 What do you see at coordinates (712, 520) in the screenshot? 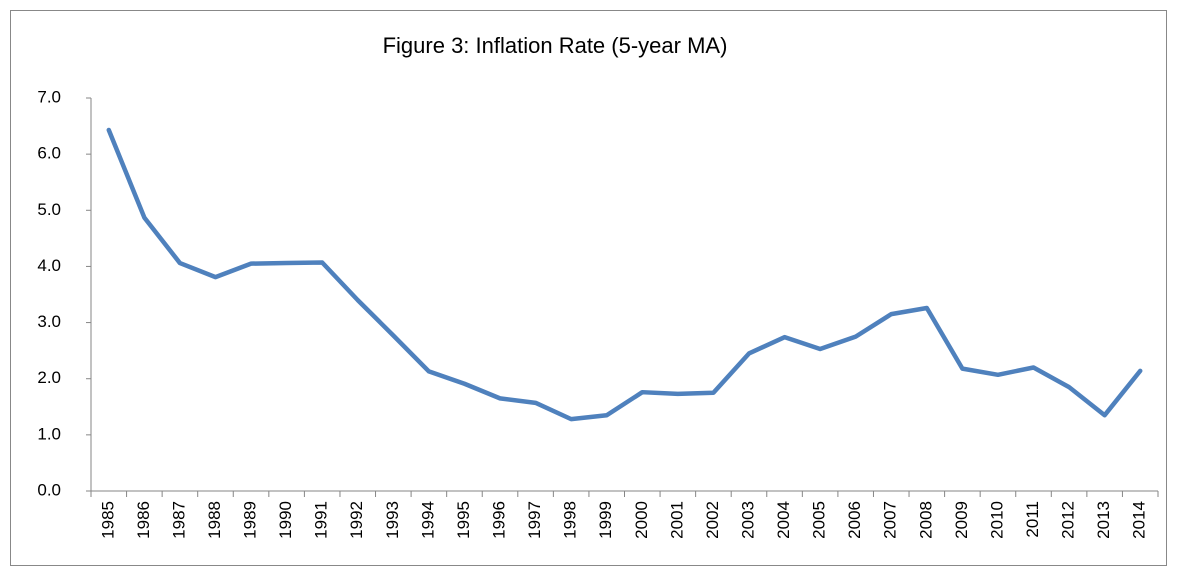
I see `x-tick-label: 2002` at bounding box center [712, 520].